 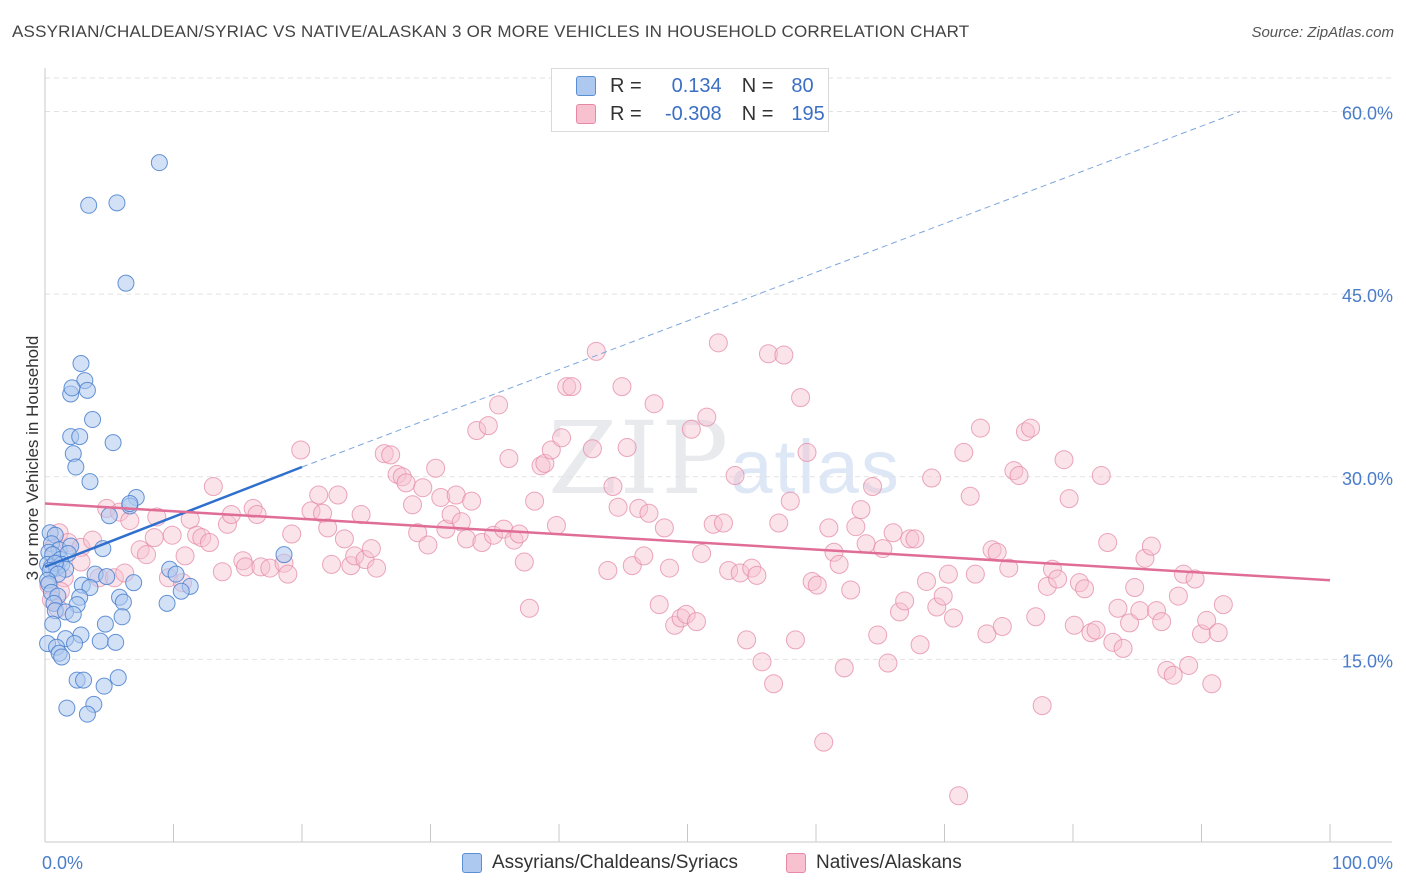 What do you see at coordinates (586, 86) in the screenshot?
I see `legend-swatch-blue` at bounding box center [586, 86].